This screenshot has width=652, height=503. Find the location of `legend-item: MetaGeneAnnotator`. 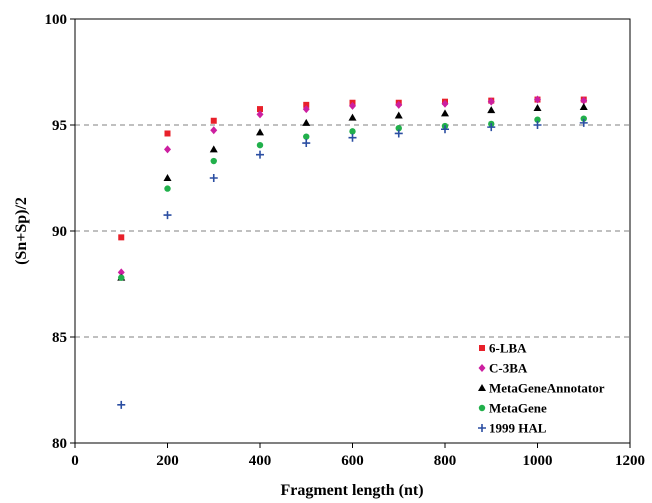

legend-item: MetaGeneAnnotator is located at coordinates (541, 388).